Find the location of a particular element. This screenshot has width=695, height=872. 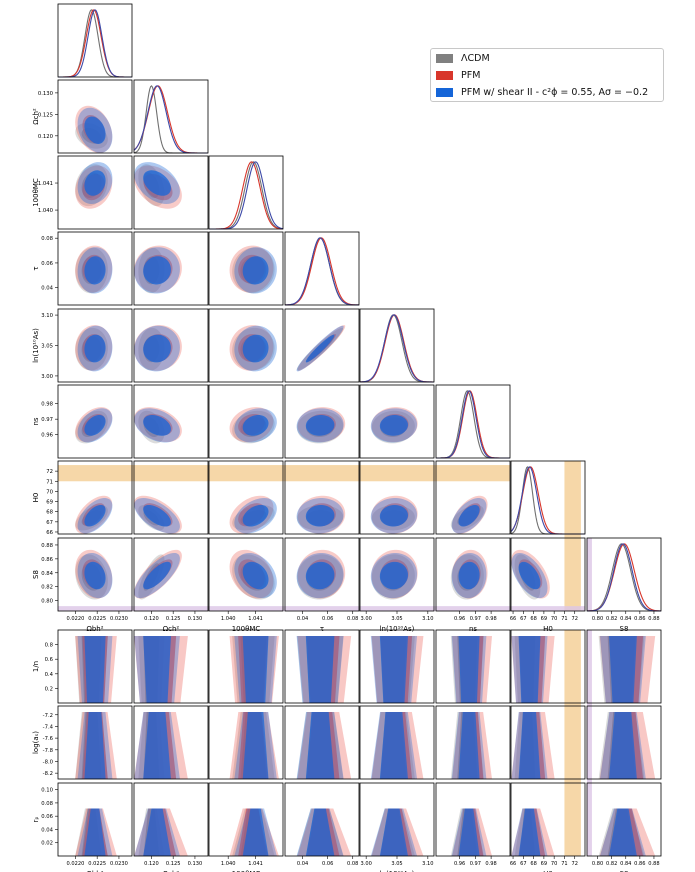

ylabel-S8: S8 is located at coordinates (36, 574).